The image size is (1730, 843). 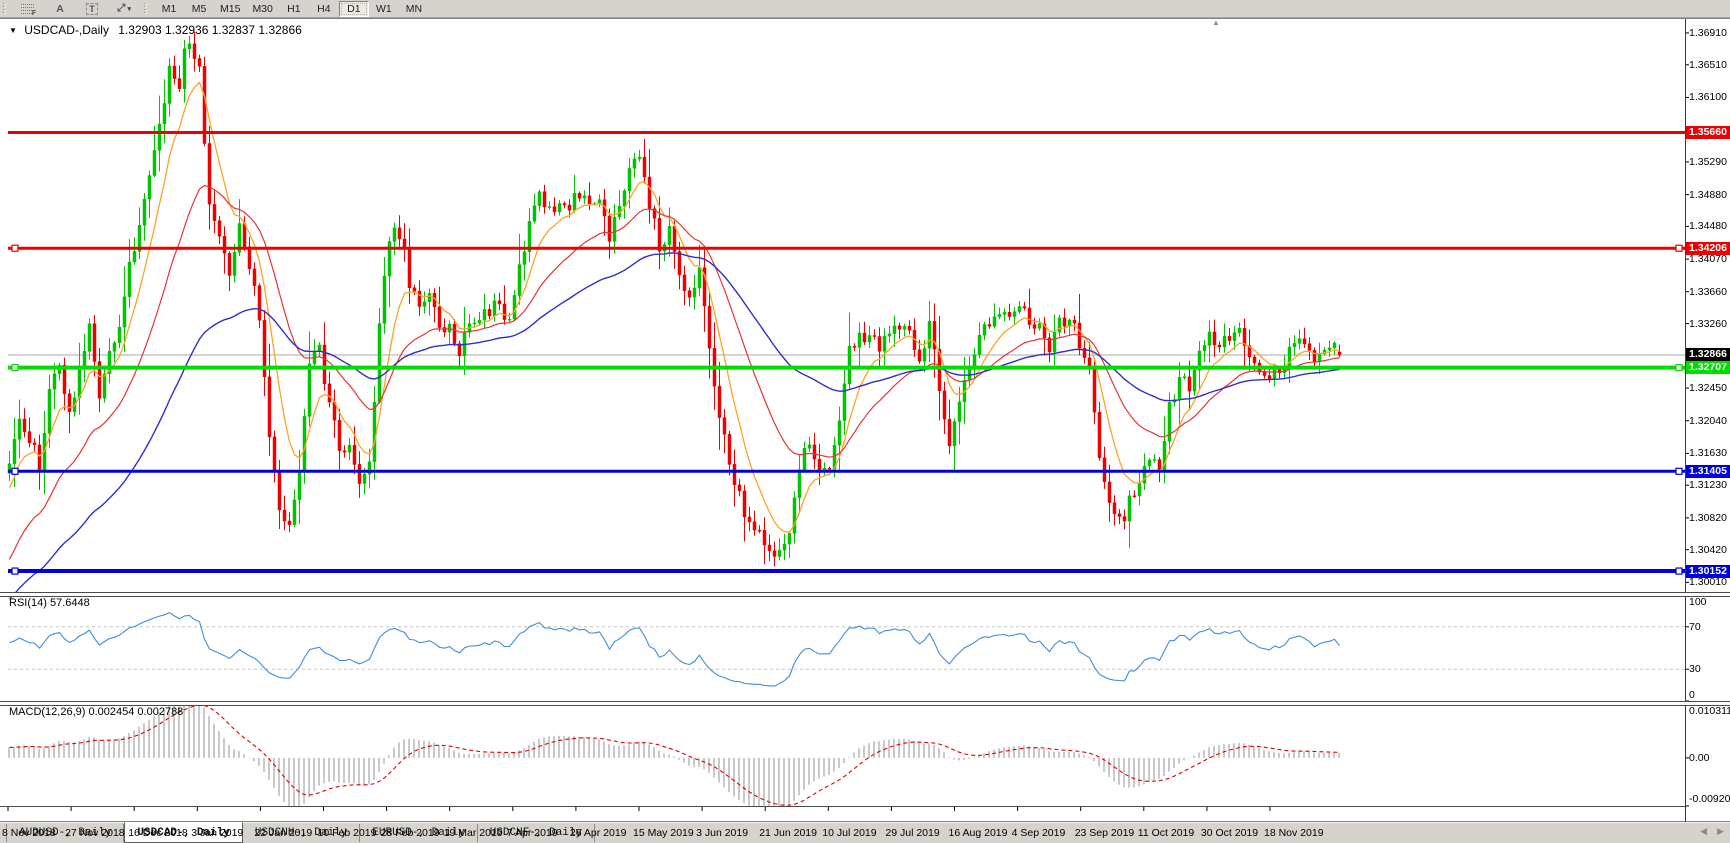 I want to click on tab-scroll-left-icon: ◀, so click(x=1704, y=831).